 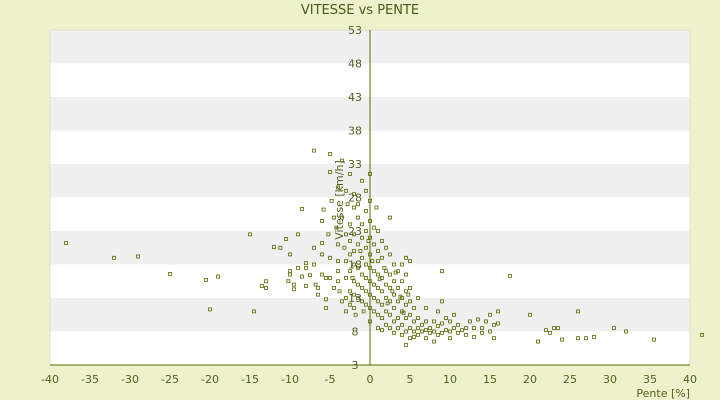 I want to click on x-tick-label: -15, so click(x=250, y=379).